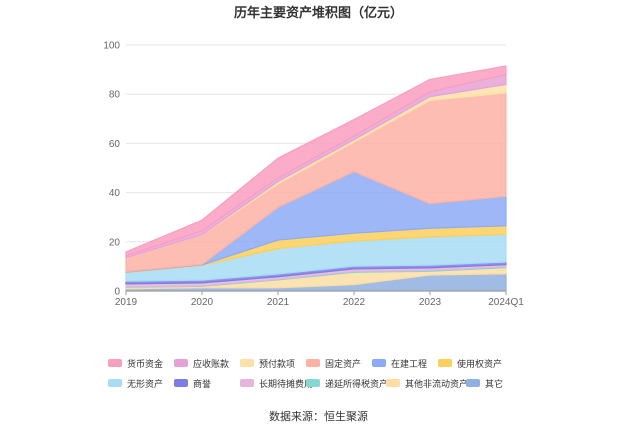 The height and width of the screenshot is (431, 637). I want to click on legend-item-construction: 在建工程, so click(405, 363).